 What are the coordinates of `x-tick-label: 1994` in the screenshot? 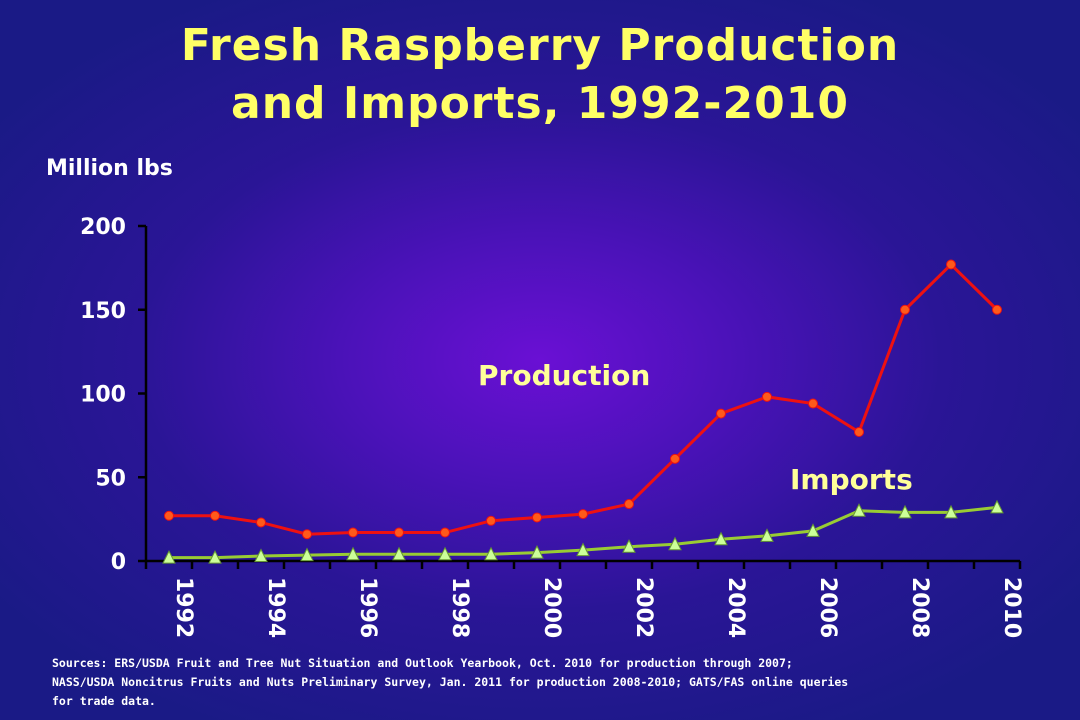 It's located at (275, 607).